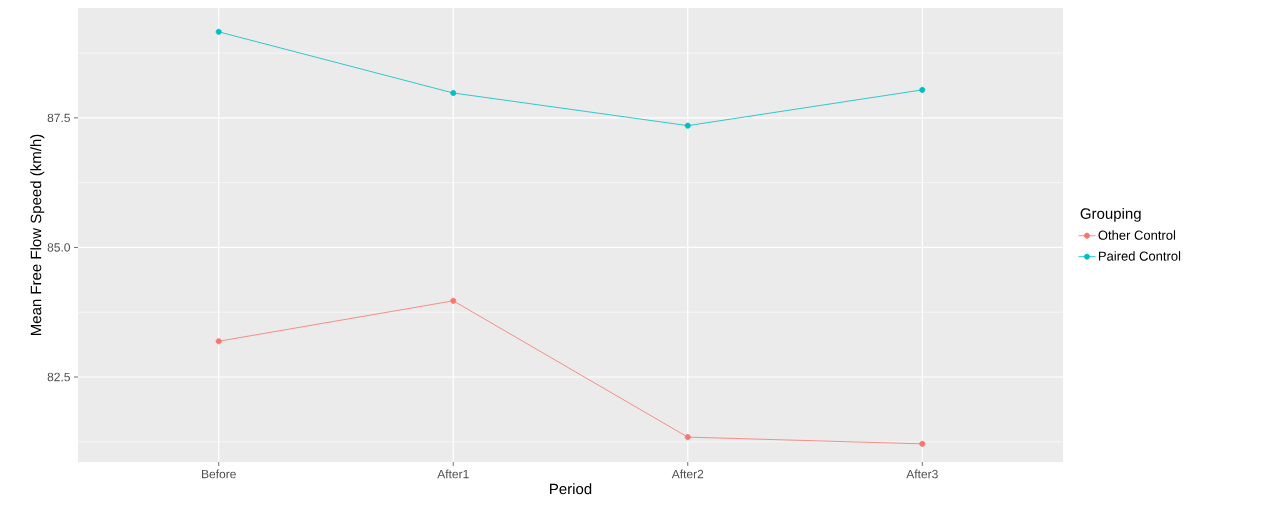  What do you see at coordinates (687, 474) in the screenshot?
I see `x-tick-label: After2` at bounding box center [687, 474].